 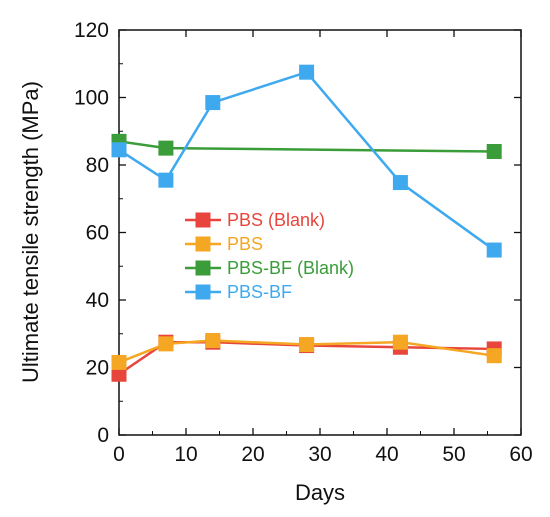 What do you see at coordinates (97, 165) in the screenshot?
I see `y-tick-label: 80` at bounding box center [97, 165].